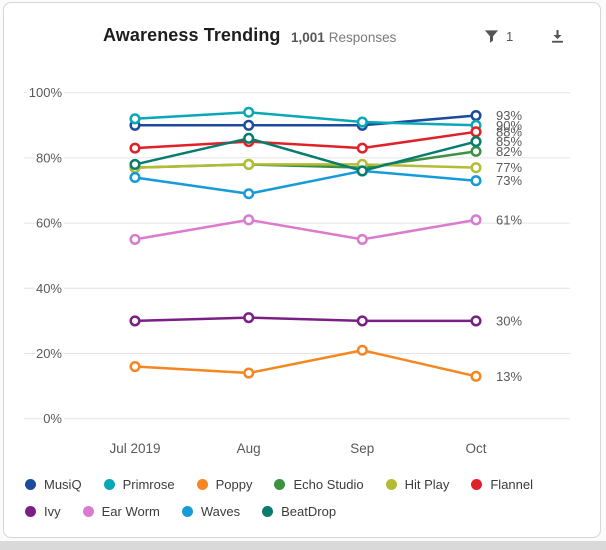 This screenshot has width=606, height=550. What do you see at coordinates (476, 220) in the screenshot?
I see `point-ear-worm-oct` at bounding box center [476, 220].